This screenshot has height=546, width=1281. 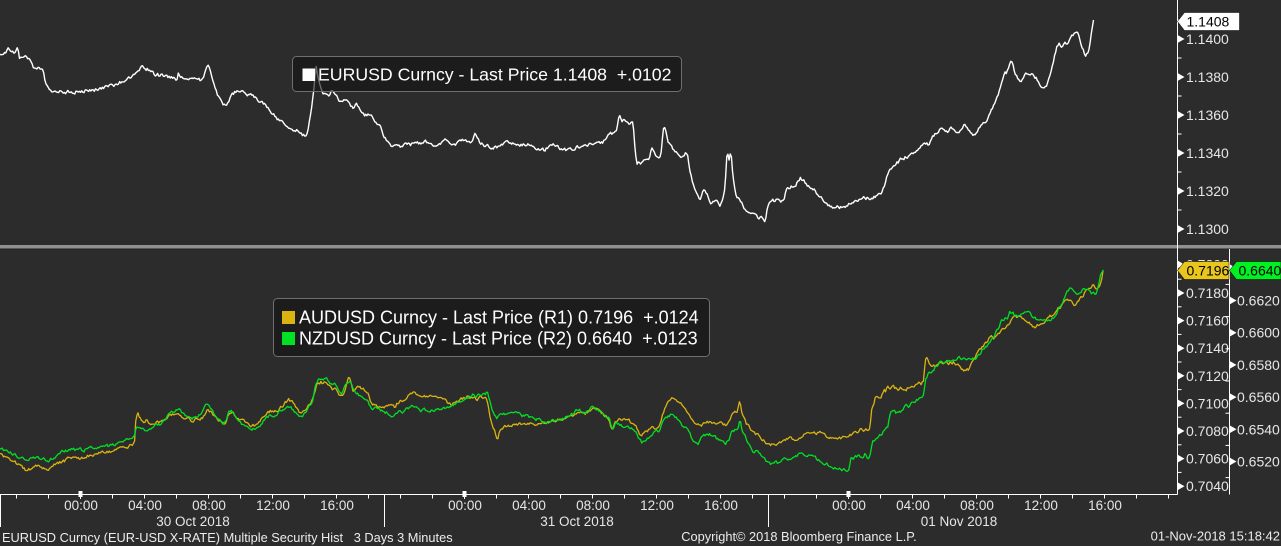 What do you see at coordinates (1258, 429) in the screenshot?
I see `svg-text: 0.6540` at bounding box center [1258, 429].